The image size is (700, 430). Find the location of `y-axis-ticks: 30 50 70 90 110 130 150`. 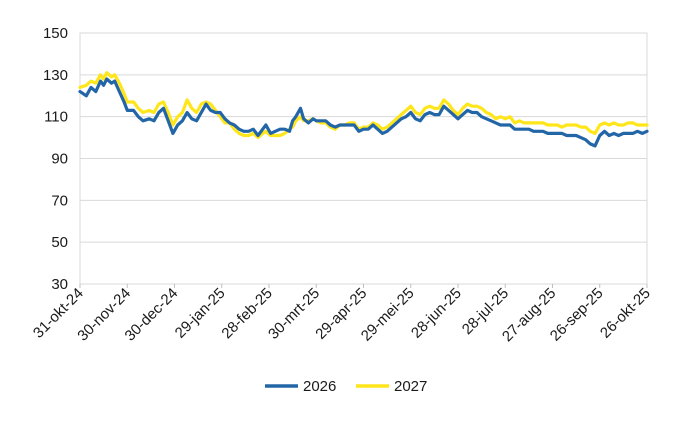

y-axis-ticks: 30 50 70 90 110 130 150 is located at coordinates (55, 159).